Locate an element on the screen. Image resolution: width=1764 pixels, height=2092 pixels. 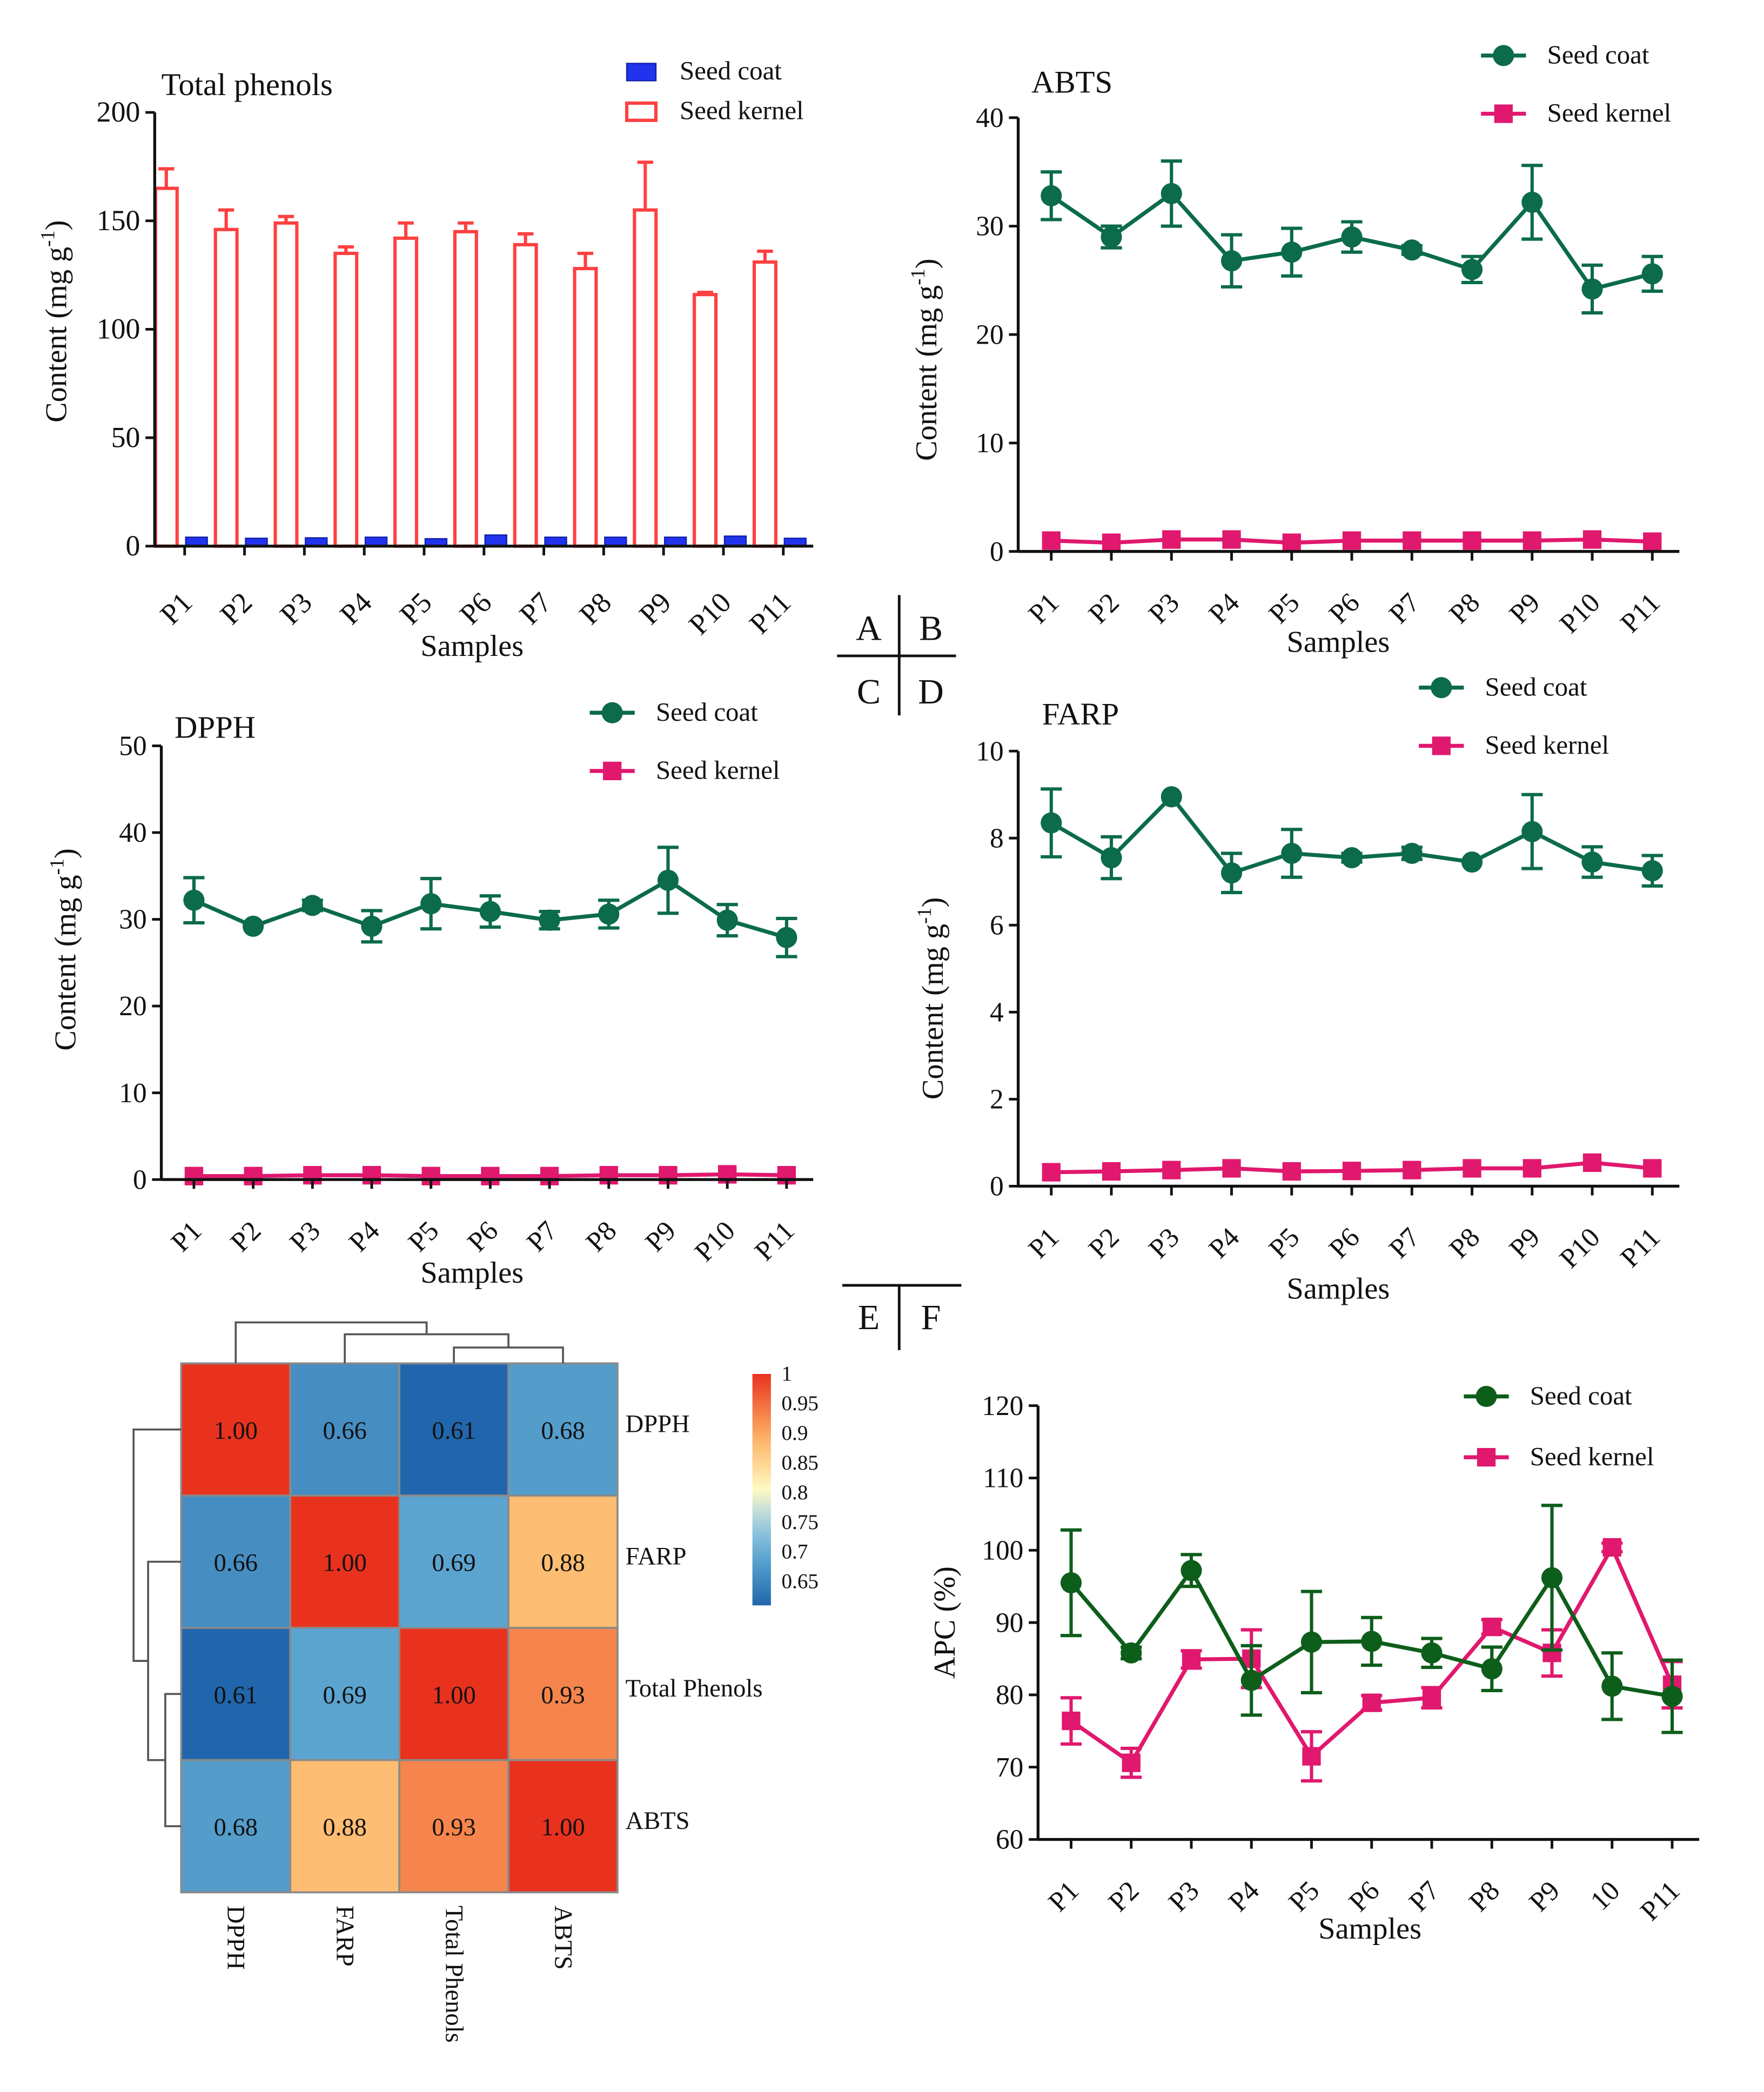
heatmap-cell-label: 0.69 is located at coordinates (345, 1695).